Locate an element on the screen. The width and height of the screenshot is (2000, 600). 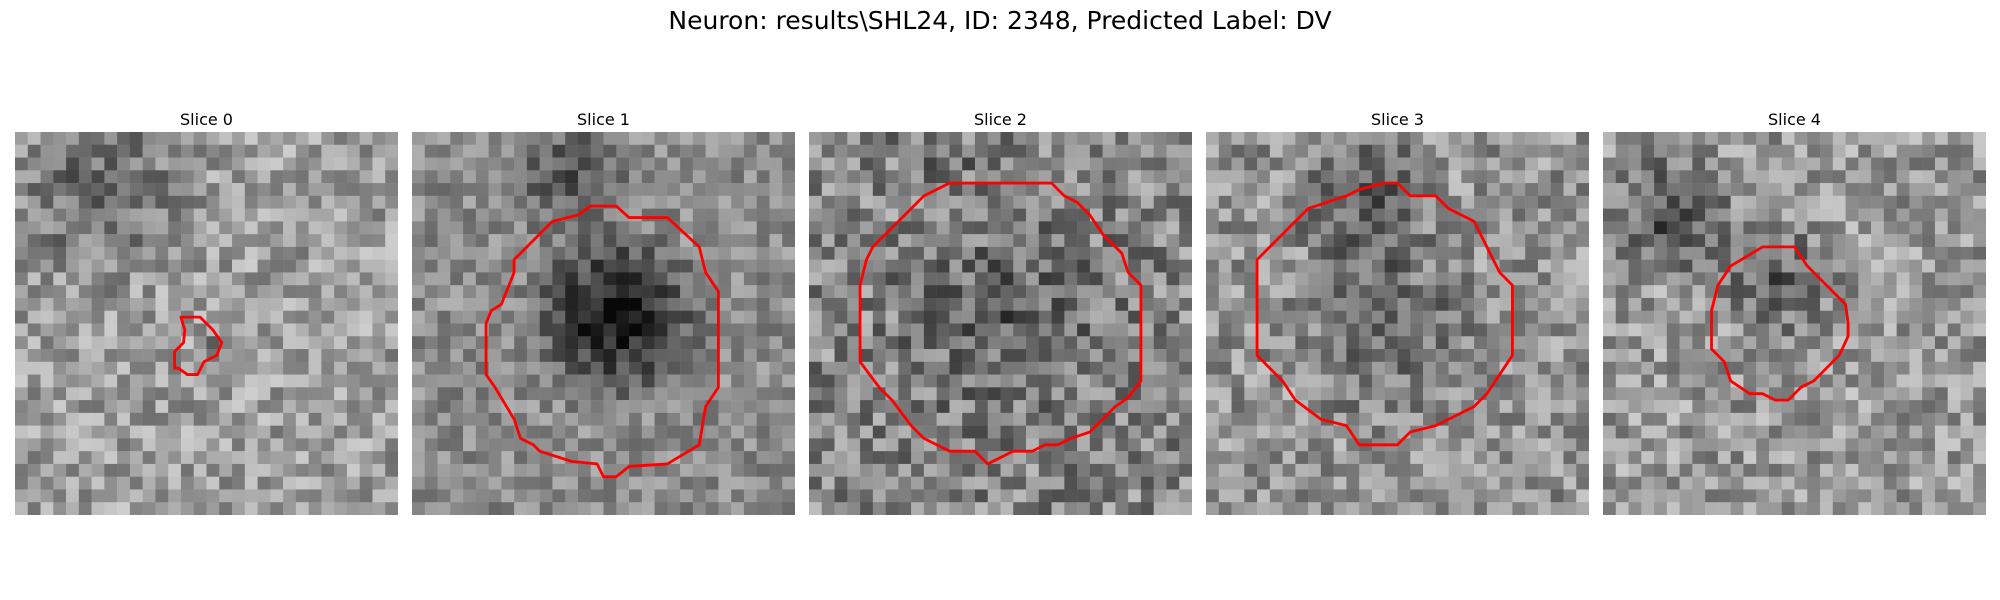
slice-title: Slice 2 is located at coordinates (1000, 119).